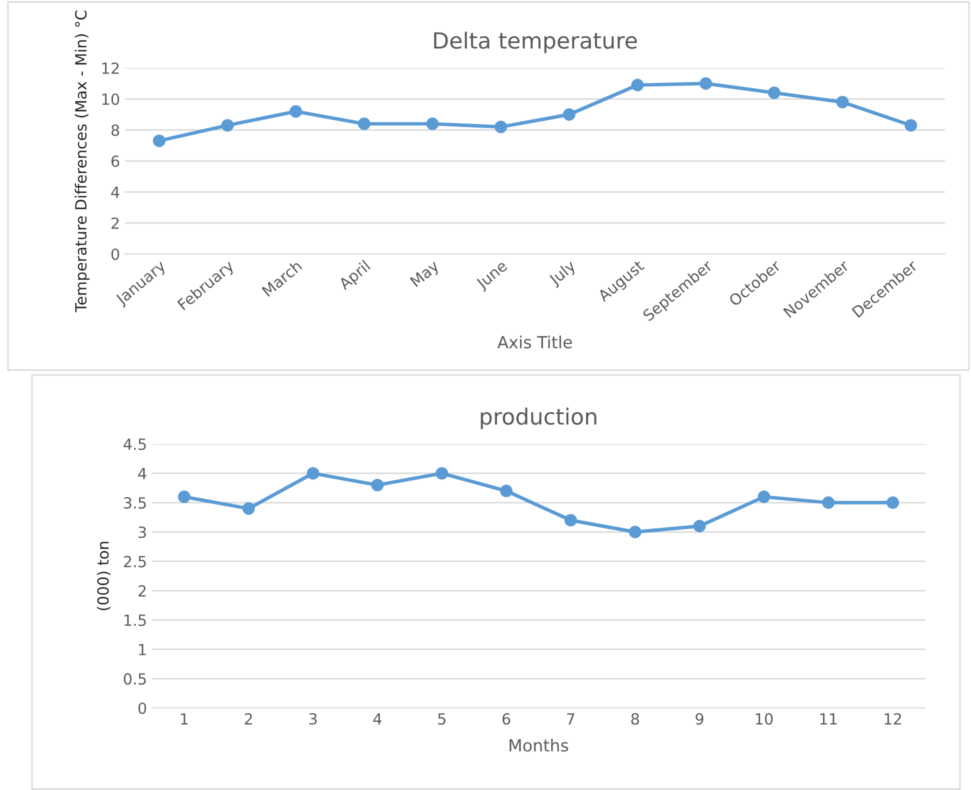 Image resolution: width=971 pixels, height=790 pixels. Describe the element at coordinates (248, 718) in the screenshot. I see `x-tick-label: 2` at that location.